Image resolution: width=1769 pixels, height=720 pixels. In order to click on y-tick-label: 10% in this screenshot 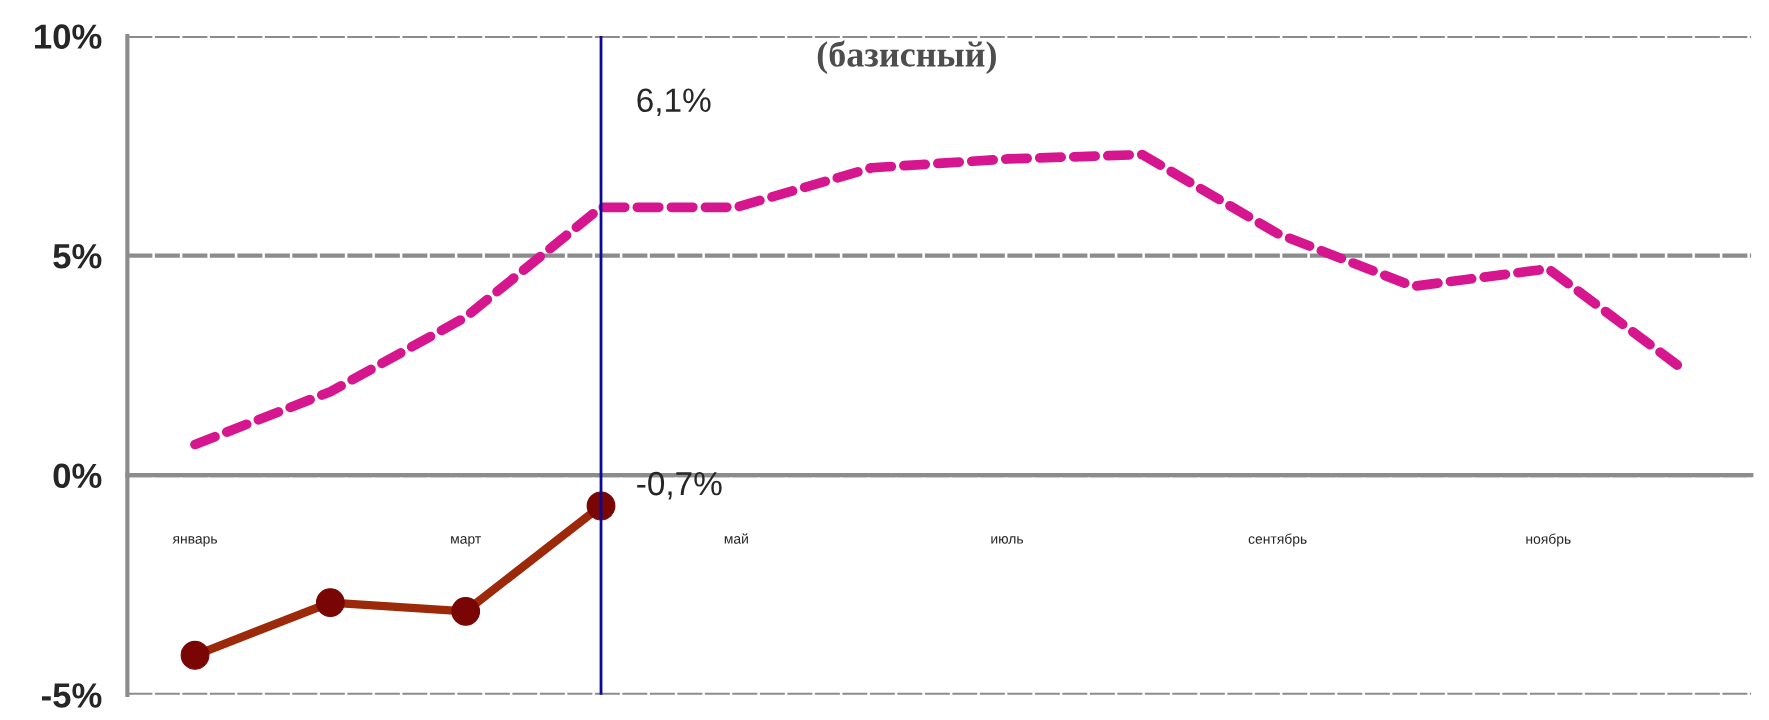, I will do `click(68, 36)`.